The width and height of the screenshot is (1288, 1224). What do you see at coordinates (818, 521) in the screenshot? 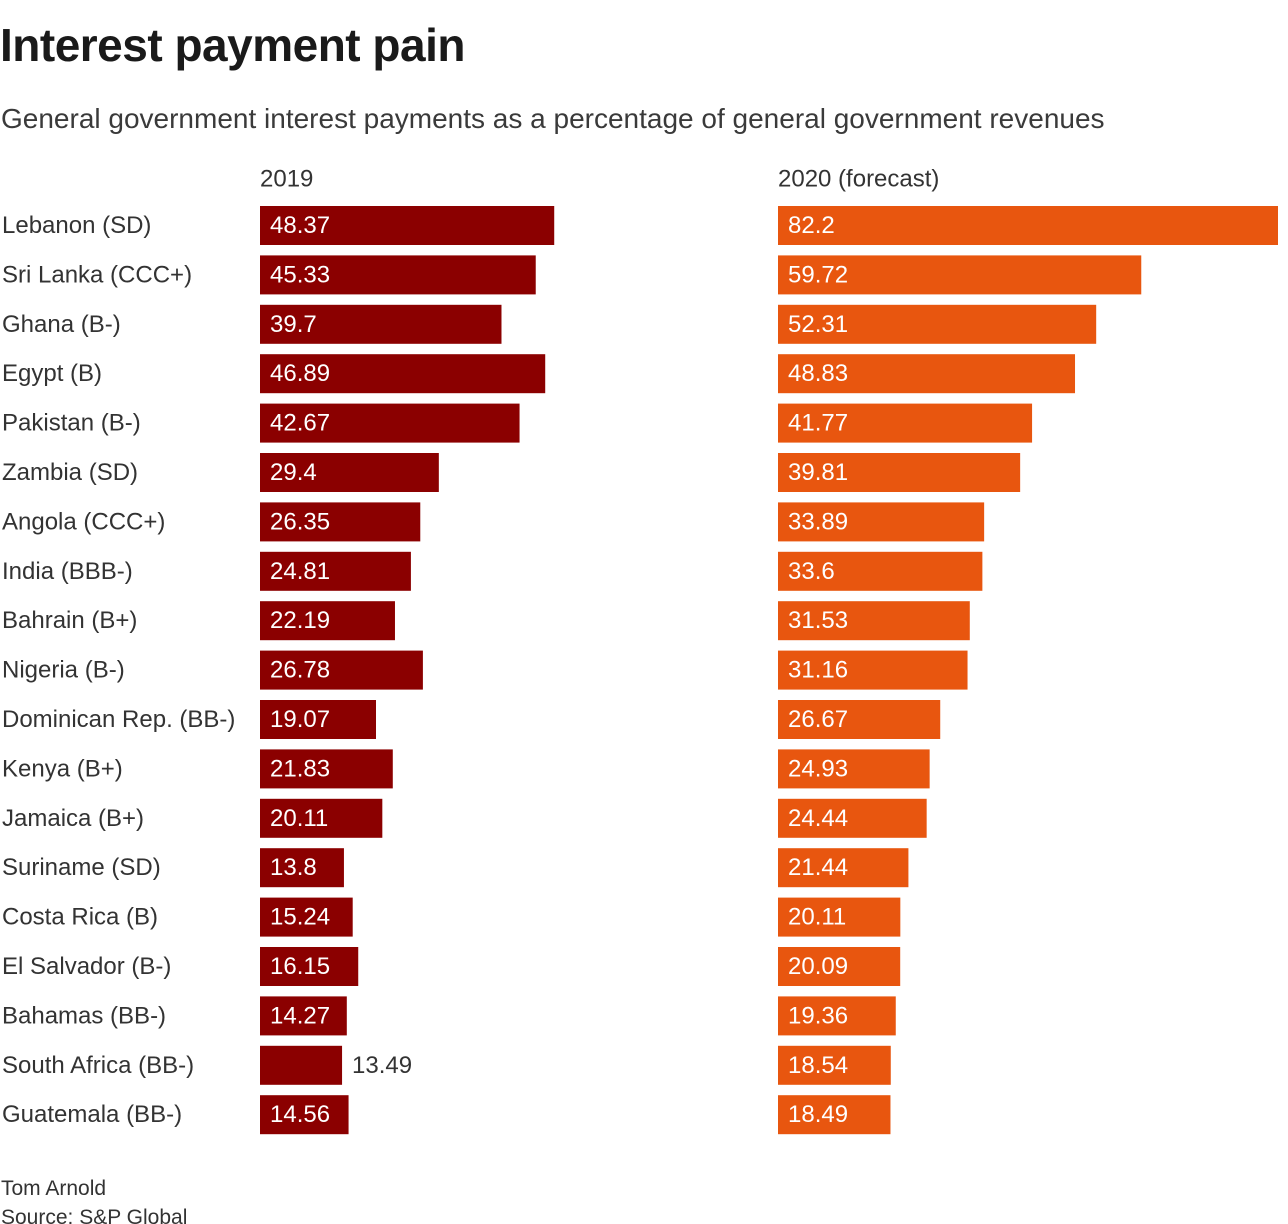
I see `data-label-2020: 33.89` at bounding box center [818, 521].